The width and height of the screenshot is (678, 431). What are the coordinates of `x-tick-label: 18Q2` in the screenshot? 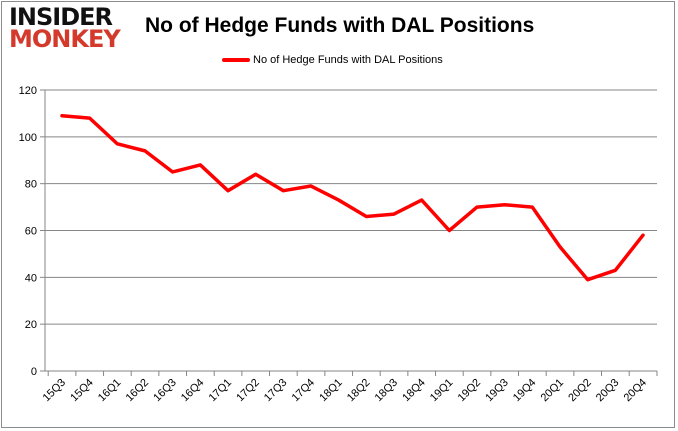 It's located at (359, 391).